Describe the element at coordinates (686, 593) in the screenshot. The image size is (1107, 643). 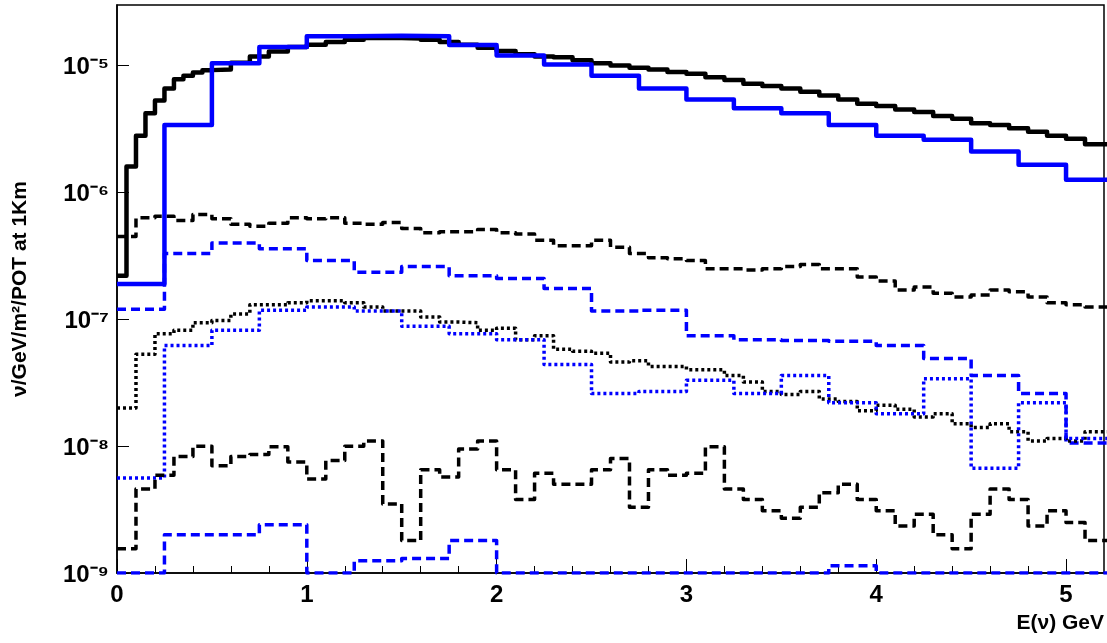
I see `x-tick-label: 3` at that location.